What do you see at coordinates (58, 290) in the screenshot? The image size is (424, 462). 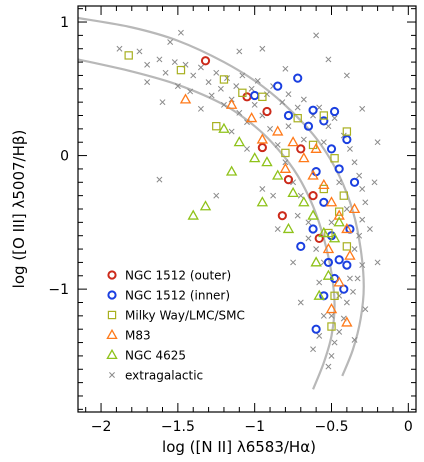 I see `y-tick-label: −1` at bounding box center [58, 290].